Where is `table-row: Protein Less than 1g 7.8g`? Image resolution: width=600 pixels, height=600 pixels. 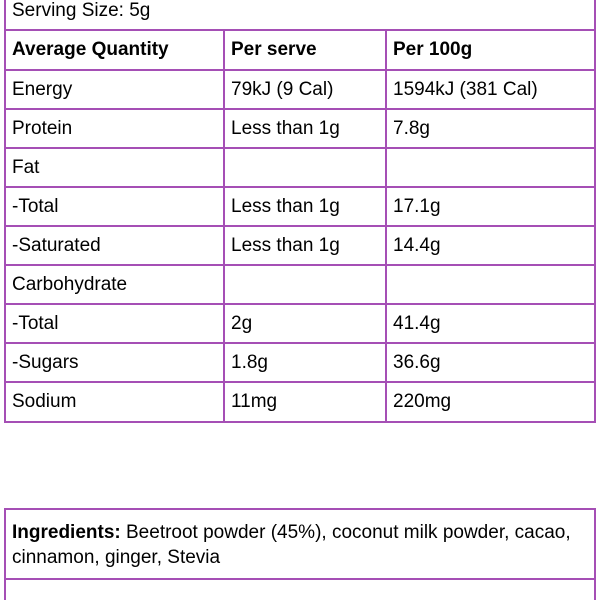 table-row: Protein Less than 1g 7.8g is located at coordinates (300, 128).